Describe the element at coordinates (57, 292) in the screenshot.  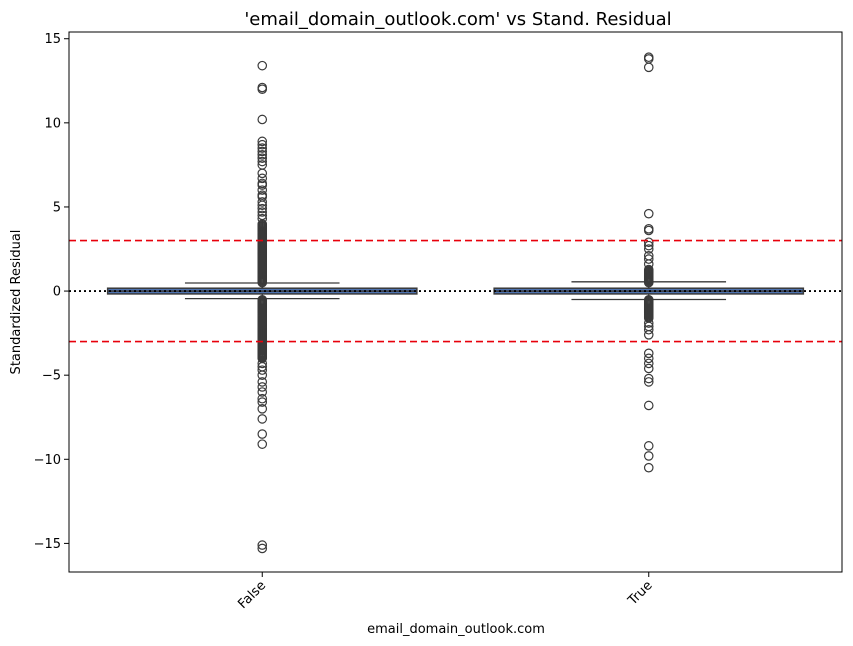
I see `y-tick-label: 0` at that location.